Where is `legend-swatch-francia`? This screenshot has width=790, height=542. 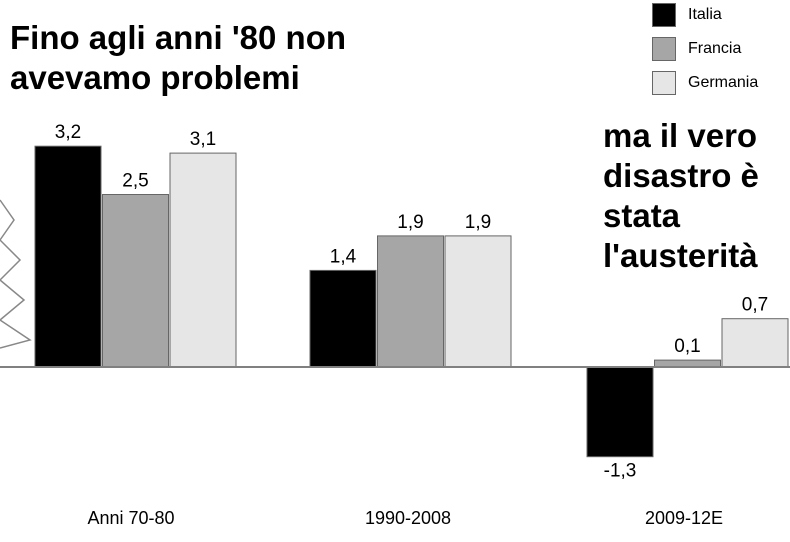
legend-swatch-francia is located at coordinates (664, 49).